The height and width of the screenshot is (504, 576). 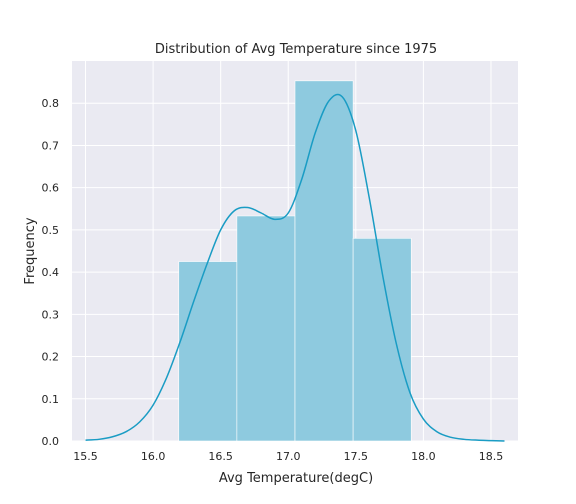 I want to click on x-tick-label: 18.0, so click(x=423, y=456).